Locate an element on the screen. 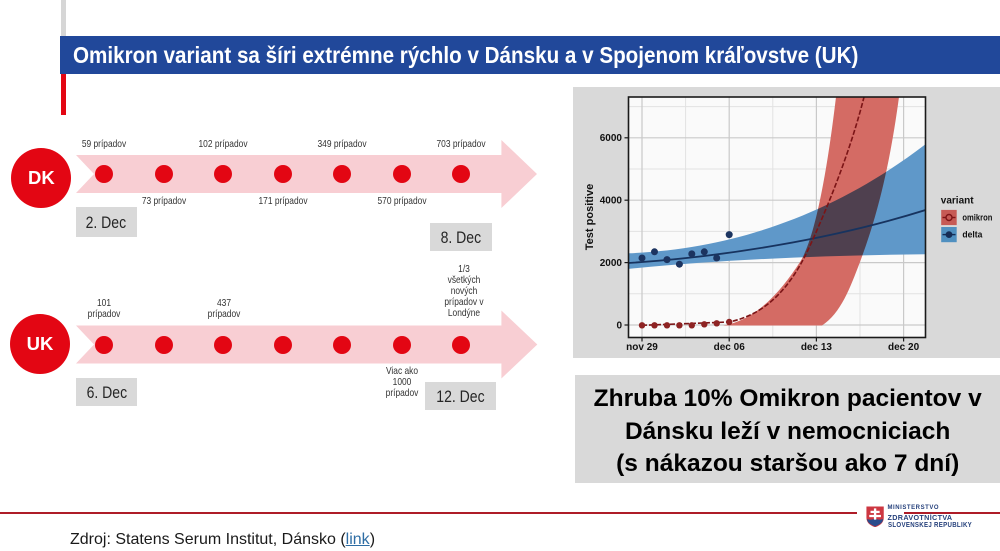 Image resolution: width=1000 pixels, height=551 pixels. svg-text: omikron is located at coordinates (977, 218).